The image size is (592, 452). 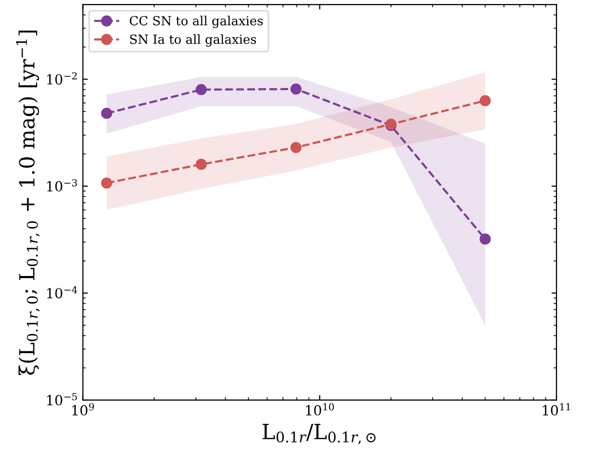 What do you see at coordinates (83, 409) in the screenshot?
I see `x-tick-label: 10$^{9}$` at bounding box center [83, 409].